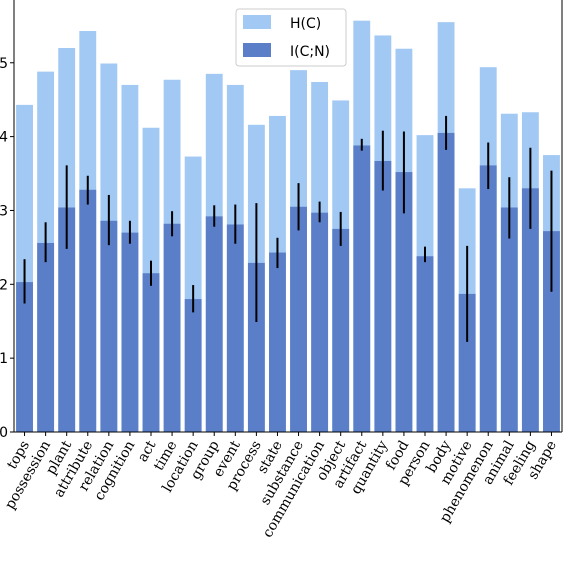 Image resolution: width=564 pixels, height=562 pixels. What do you see at coordinates (4, 138) in the screenshot?
I see `y-tick-label-4: 4` at bounding box center [4, 138].